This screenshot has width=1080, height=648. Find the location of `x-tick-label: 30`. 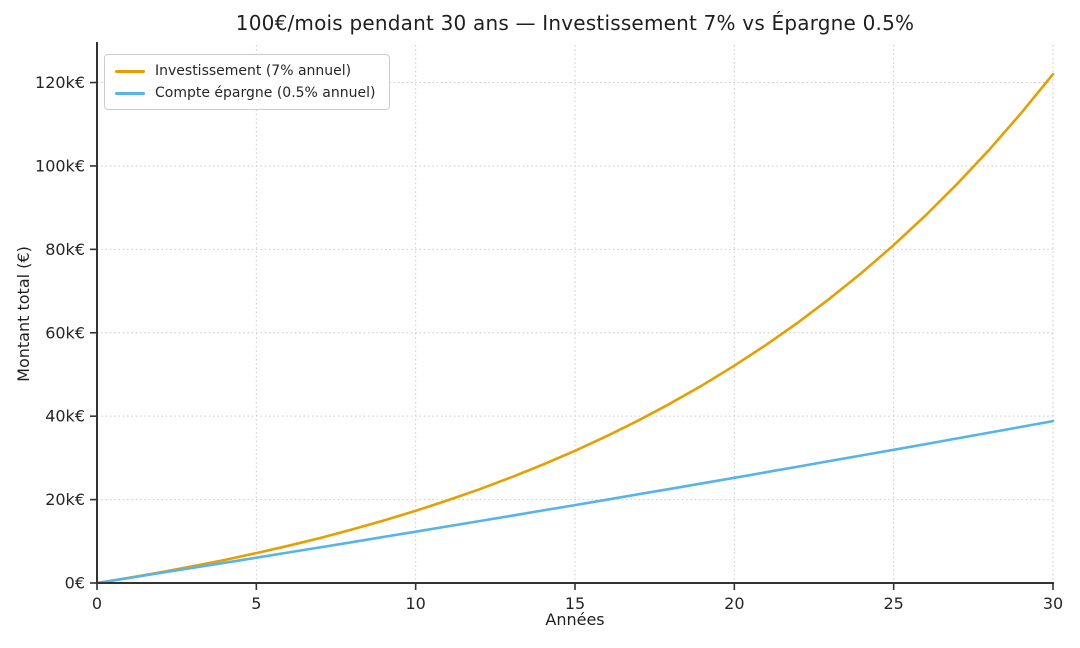

x-tick-label: 30 is located at coordinates (1053, 603).